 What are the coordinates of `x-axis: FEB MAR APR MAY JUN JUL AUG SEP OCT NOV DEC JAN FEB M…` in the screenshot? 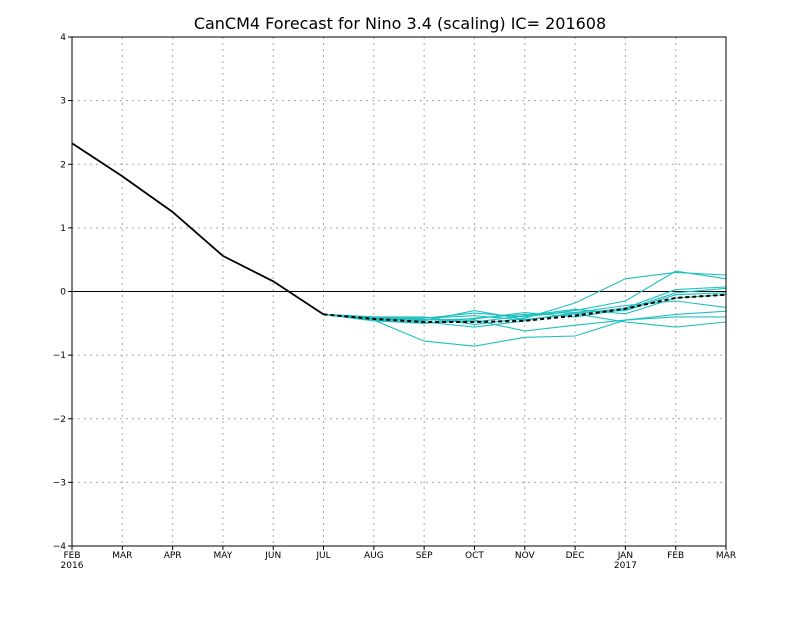 It's located at (398, 558).